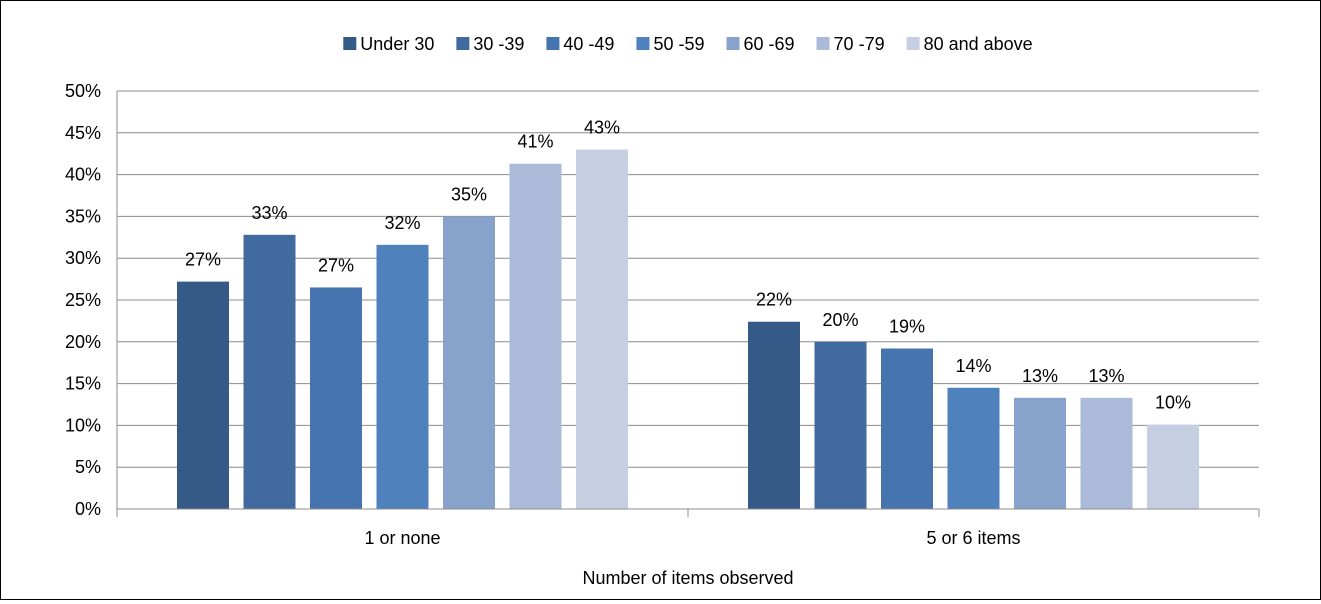  What do you see at coordinates (769, 44) in the screenshot?
I see `legend-label: 60 -69` at bounding box center [769, 44].